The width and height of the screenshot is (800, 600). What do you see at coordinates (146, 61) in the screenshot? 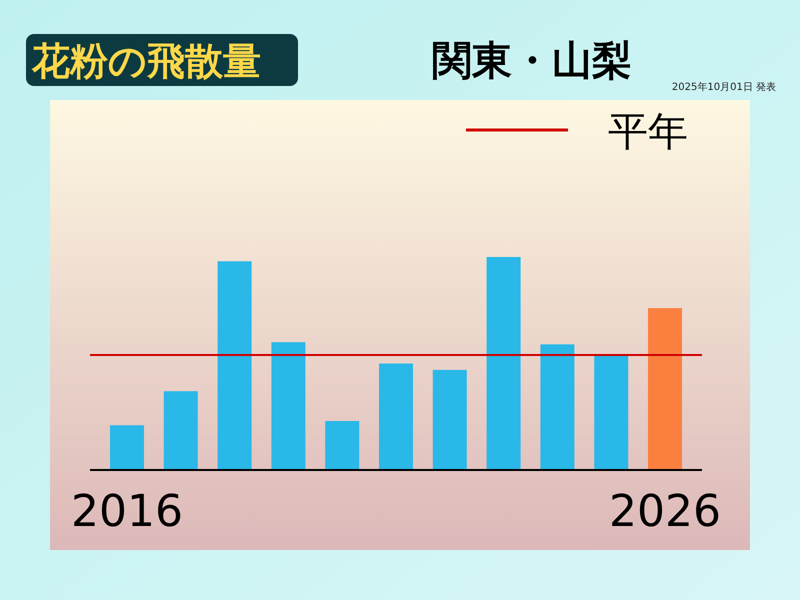
I see `chart-title: 花粉の飛散量` at bounding box center [146, 61].